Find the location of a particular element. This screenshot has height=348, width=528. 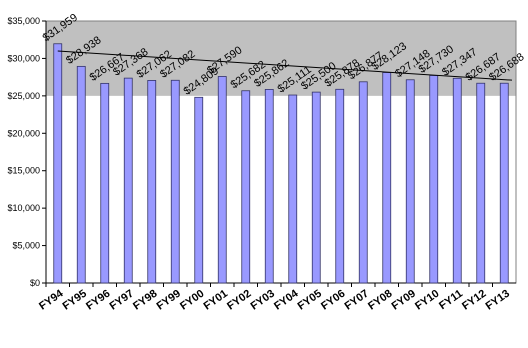

x-tick-label: FY05 is located at coordinates (310, 300).